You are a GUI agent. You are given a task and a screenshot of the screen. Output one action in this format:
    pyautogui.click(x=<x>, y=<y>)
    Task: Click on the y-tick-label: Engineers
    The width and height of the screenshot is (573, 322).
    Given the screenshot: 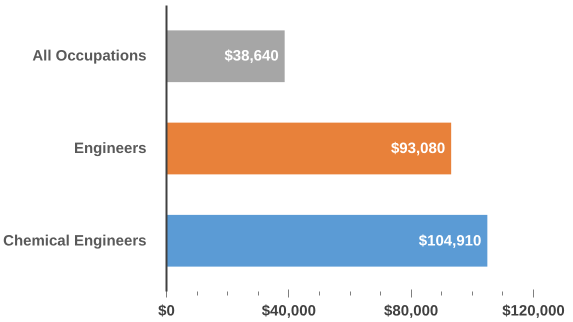 What is the action you would take?
    pyautogui.click(x=110, y=148)
    